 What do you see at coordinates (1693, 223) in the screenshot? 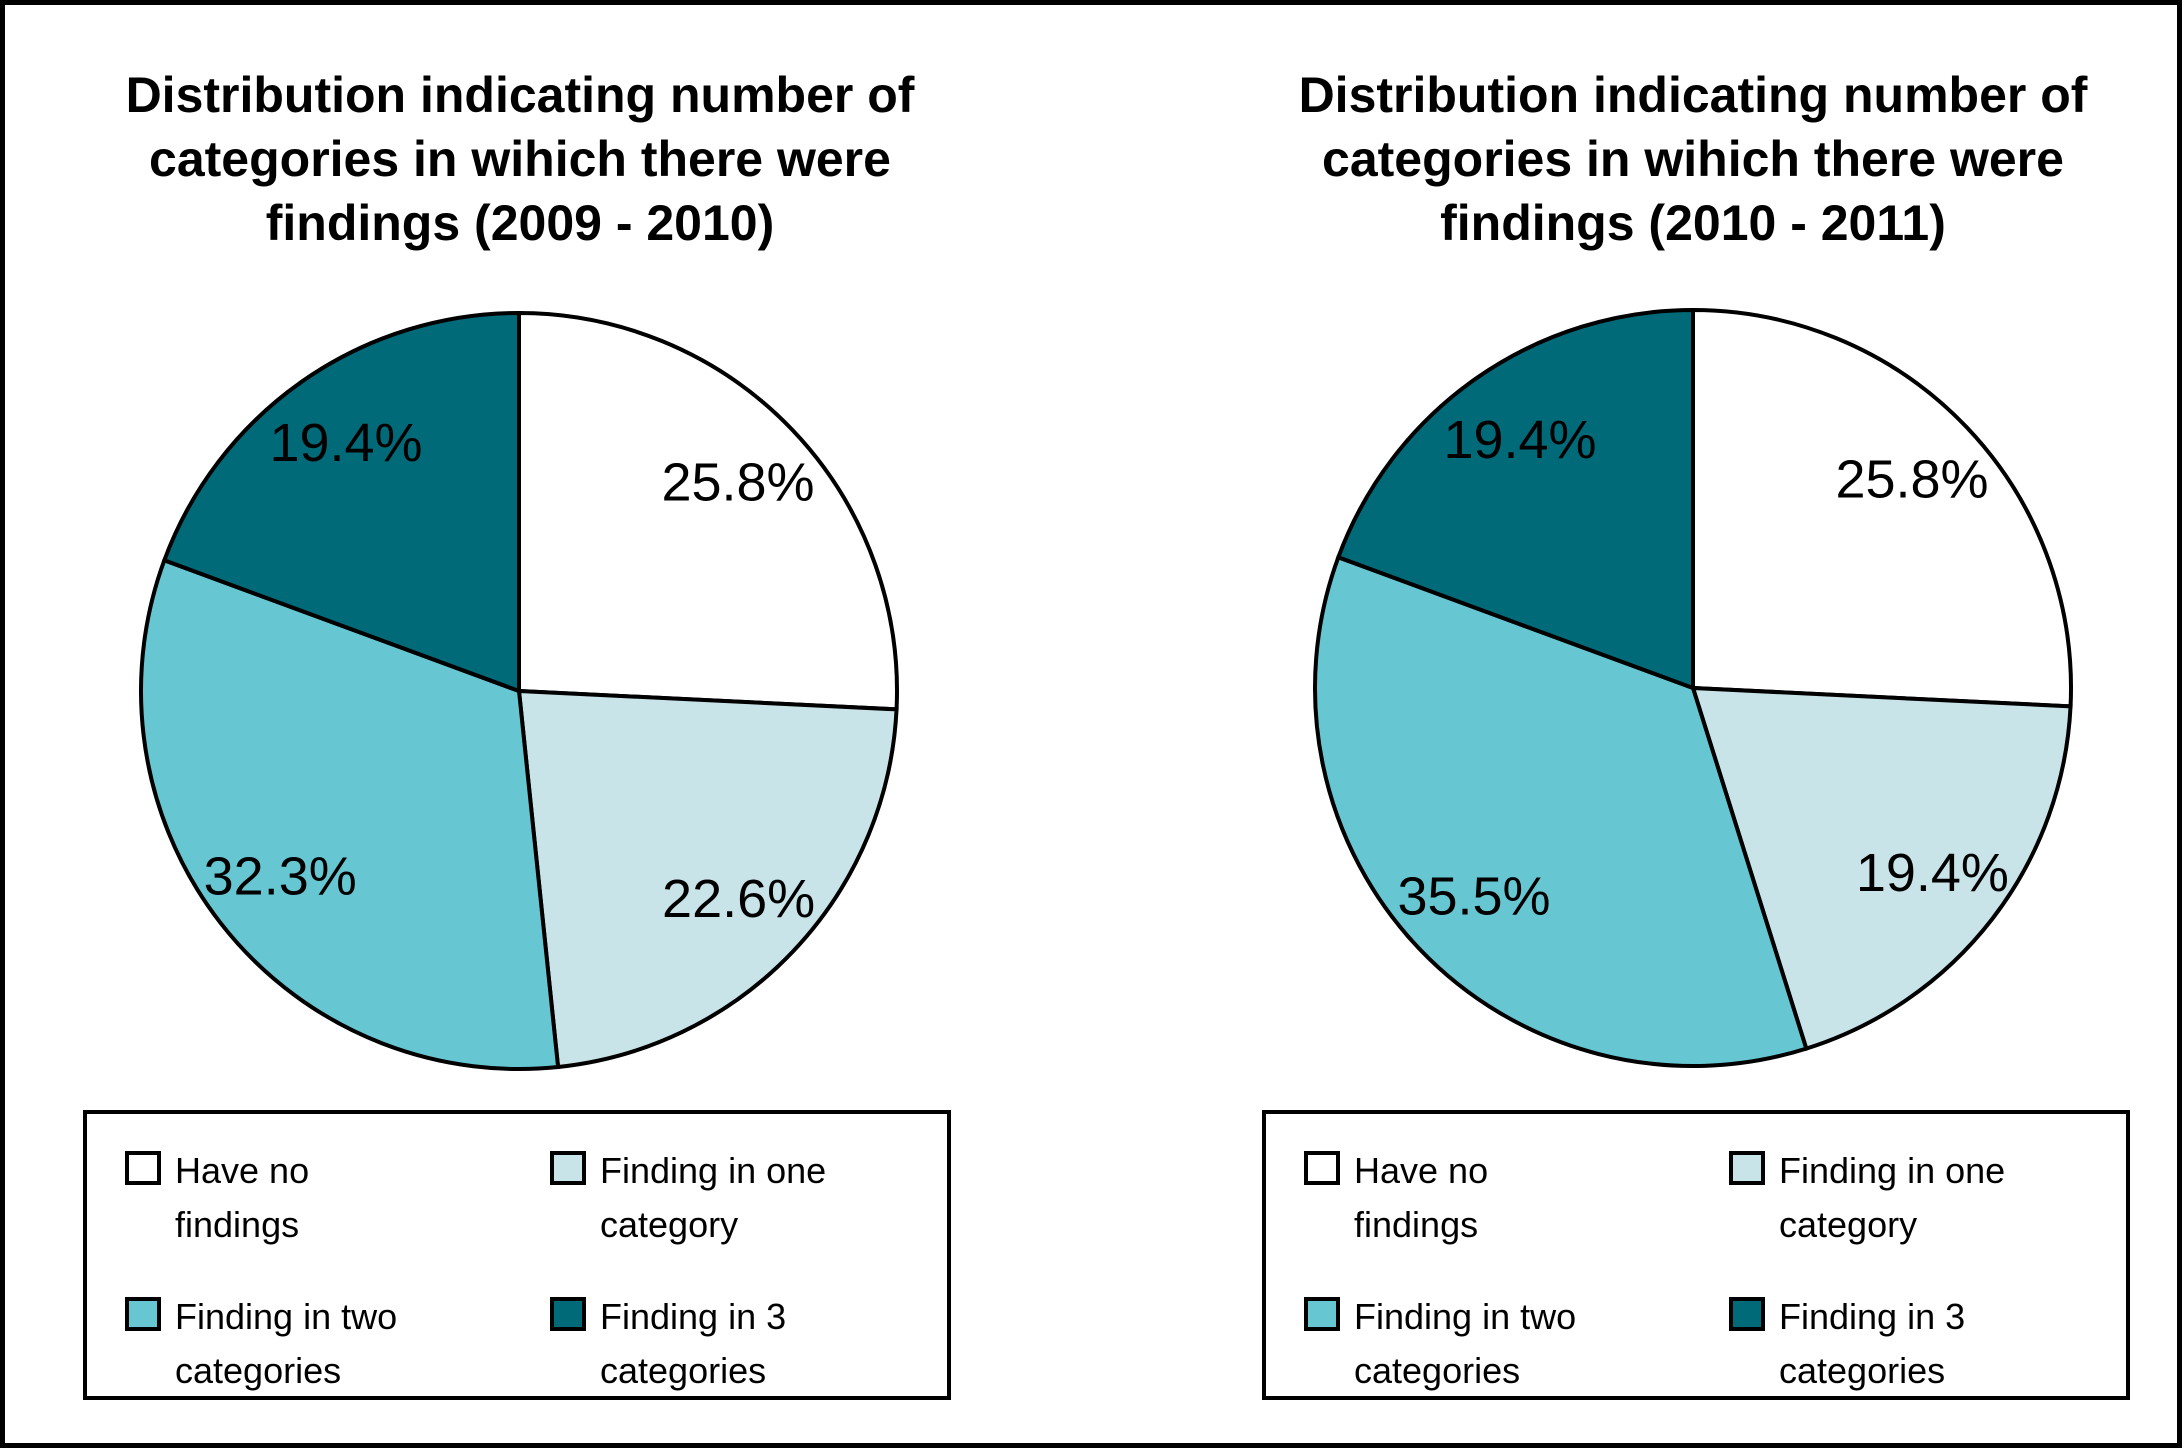
I see `chart-title-line: findings (2010 - 2011)` at bounding box center [1693, 223].